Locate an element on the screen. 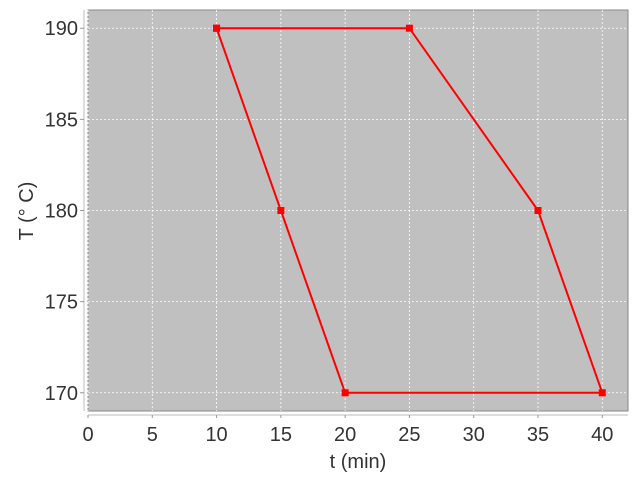 Image resolution: width=640 pixels, height=485 pixels. x-tick-label: 40 is located at coordinates (602, 435).